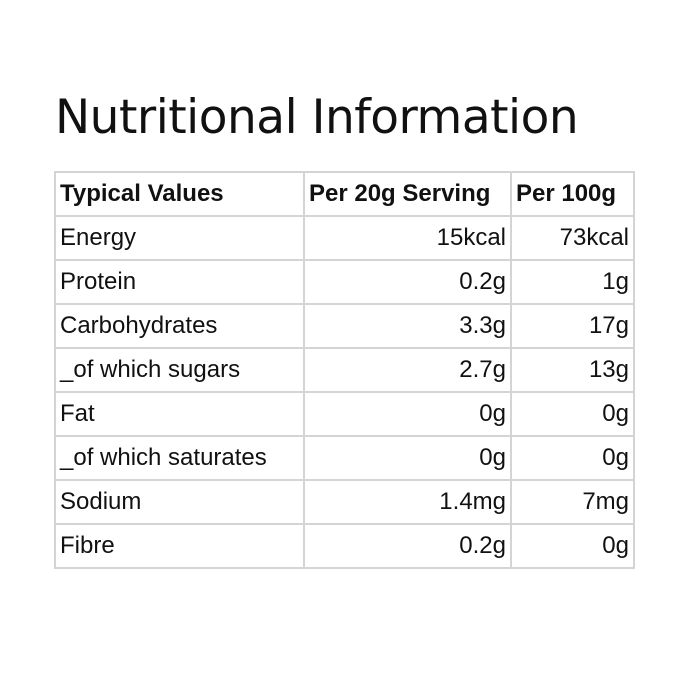  I want to click on page-title: Nutritional Information, so click(317, 117).